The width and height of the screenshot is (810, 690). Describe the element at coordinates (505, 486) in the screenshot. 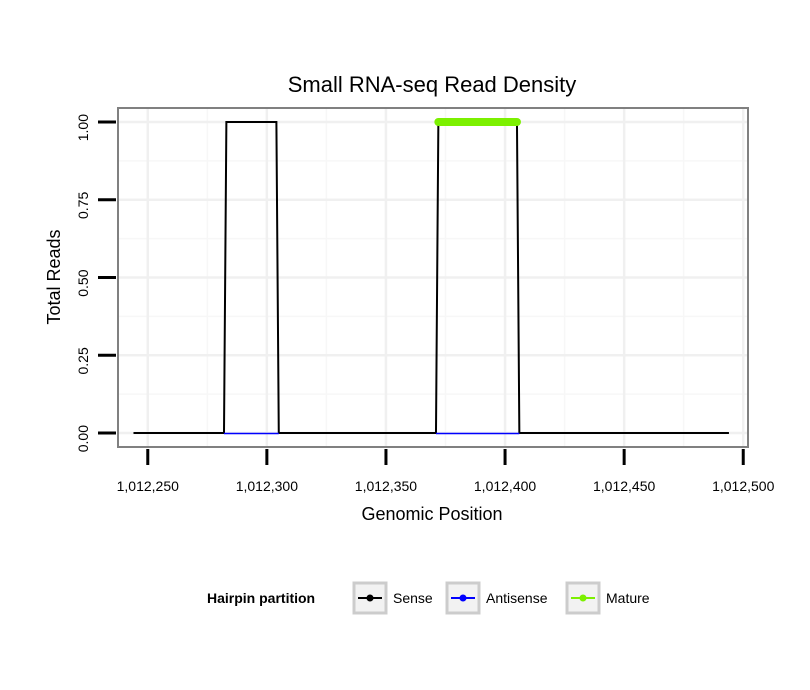

I see `x-tick-label: 1,012,400` at that location.